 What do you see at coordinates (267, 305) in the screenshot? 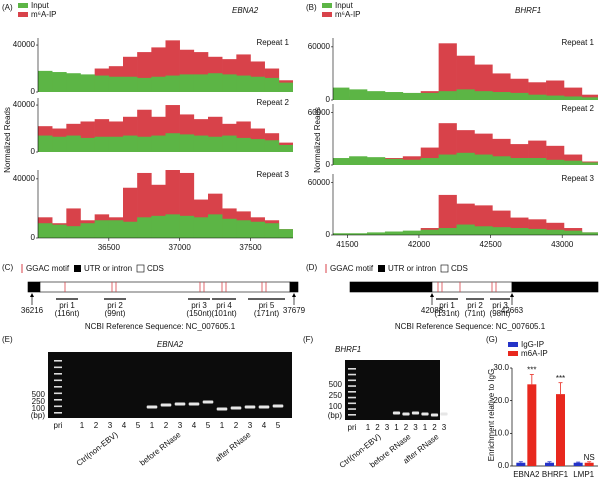
I see `primer-name: pri 5` at bounding box center [267, 305].